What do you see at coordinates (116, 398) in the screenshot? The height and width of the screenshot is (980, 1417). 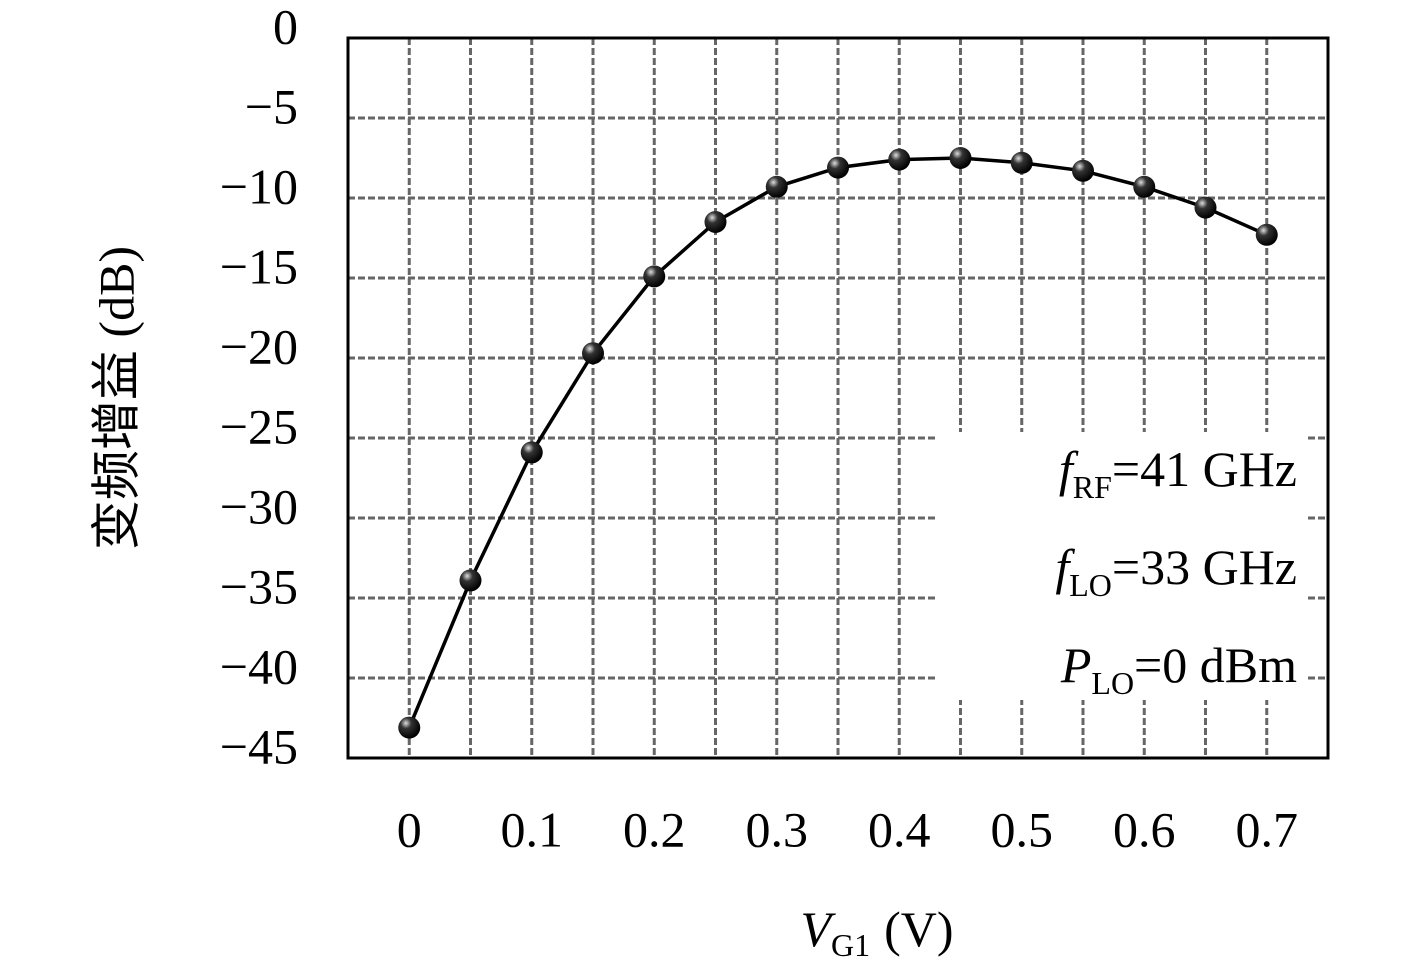 I see `y-axis-label: 变频增益 (dB)` at bounding box center [116, 398].